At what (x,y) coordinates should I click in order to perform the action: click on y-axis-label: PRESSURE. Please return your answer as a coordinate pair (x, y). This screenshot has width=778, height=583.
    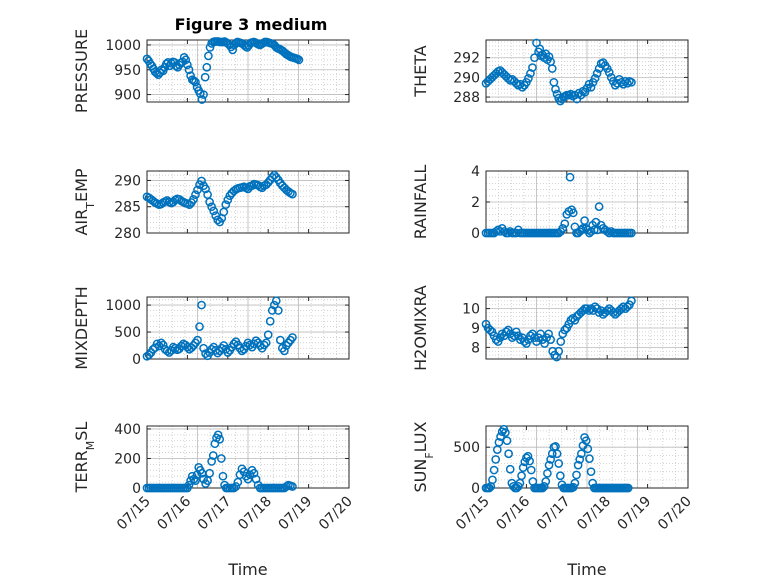
    Looking at the image, I should click on (81, 71).